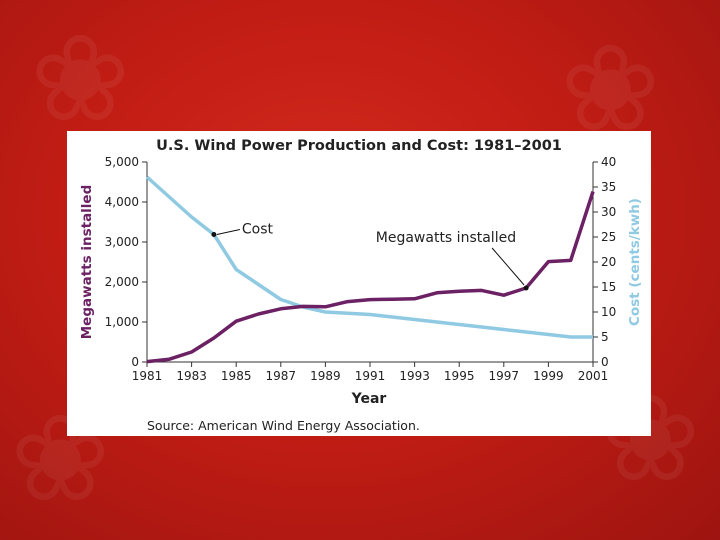 The height and width of the screenshot is (540, 720). What do you see at coordinates (281, 376) in the screenshot?
I see `x-tick-label: 1987` at bounding box center [281, 376].